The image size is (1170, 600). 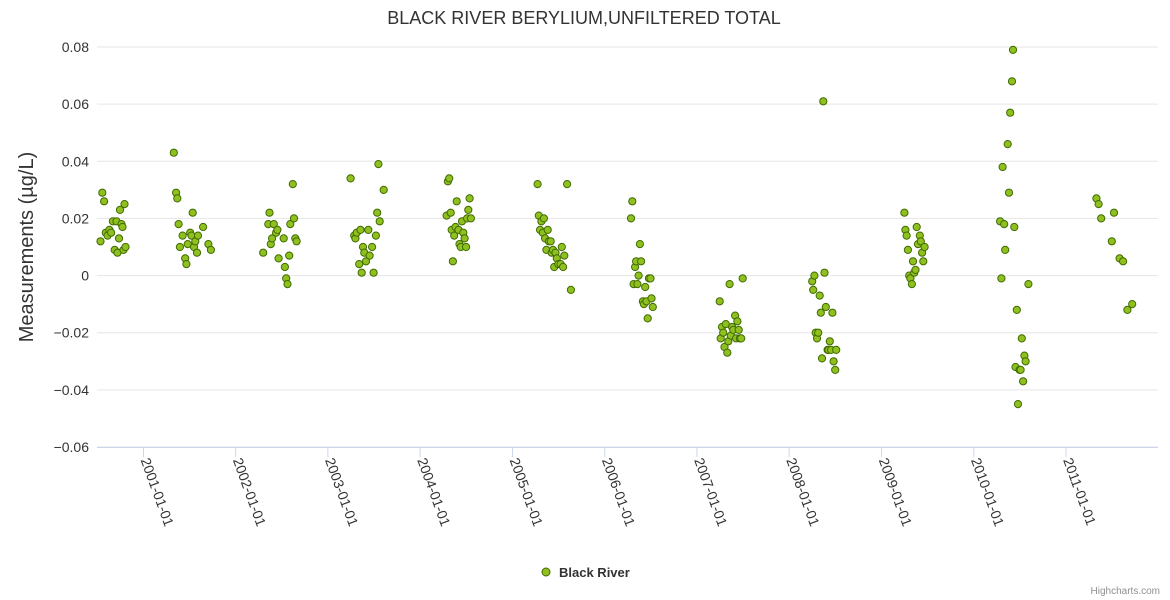 What do you see at coordinates (1125, 591) in the screenshot?
I see `credits: Highcharts.com` at bounding box center [1125, 591].